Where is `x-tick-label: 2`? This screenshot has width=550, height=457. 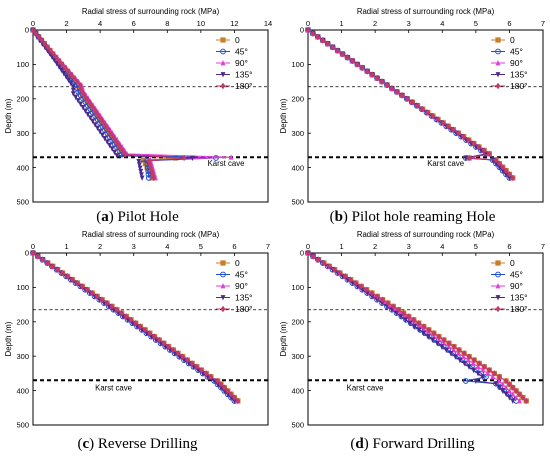 x-tick-label: 2 is located at coordinates (375, 23).